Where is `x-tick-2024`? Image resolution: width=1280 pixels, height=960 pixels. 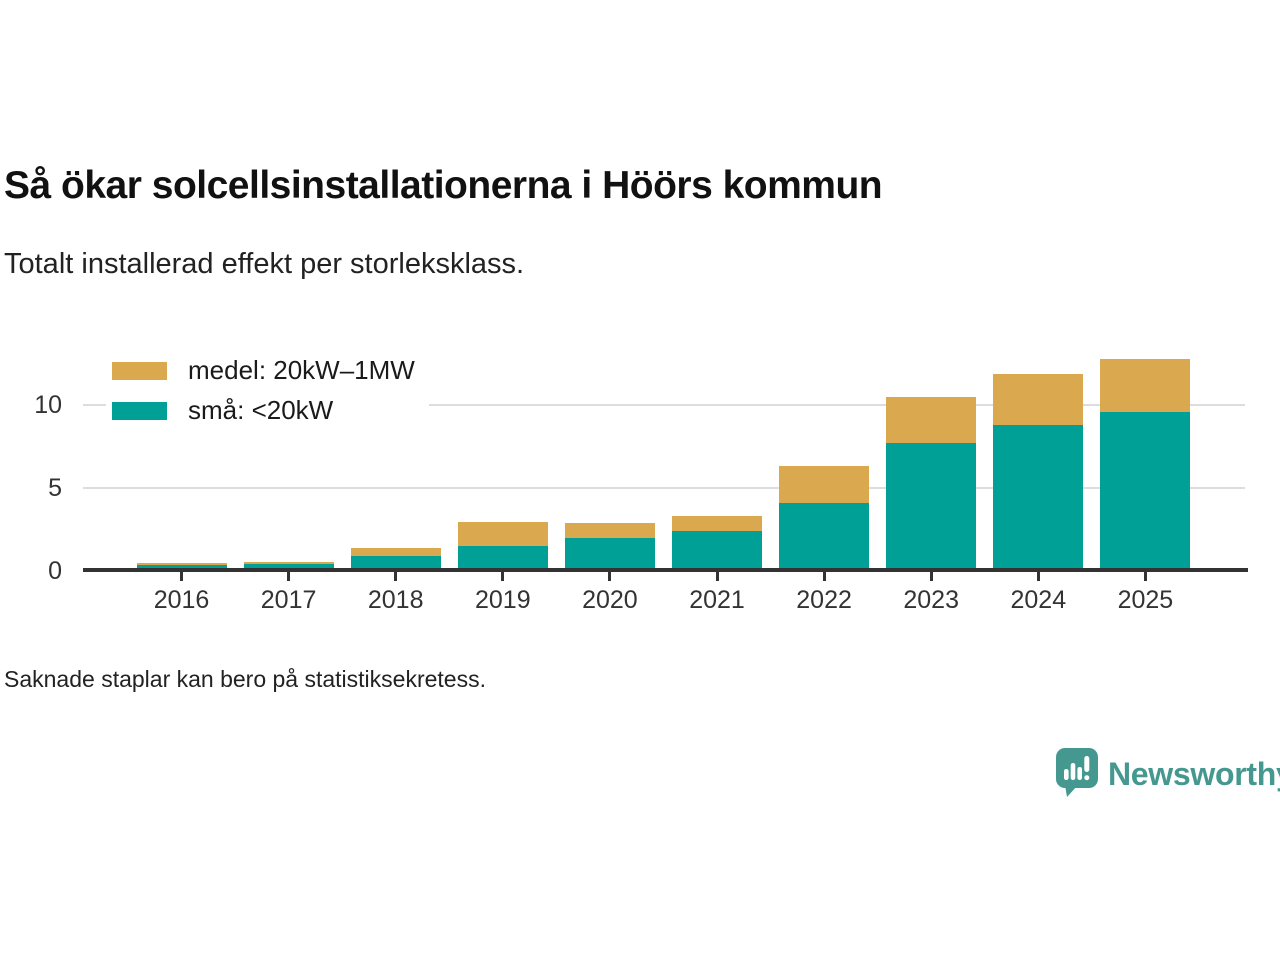
x-tick-2024 is located at coordinates (1038, 576).